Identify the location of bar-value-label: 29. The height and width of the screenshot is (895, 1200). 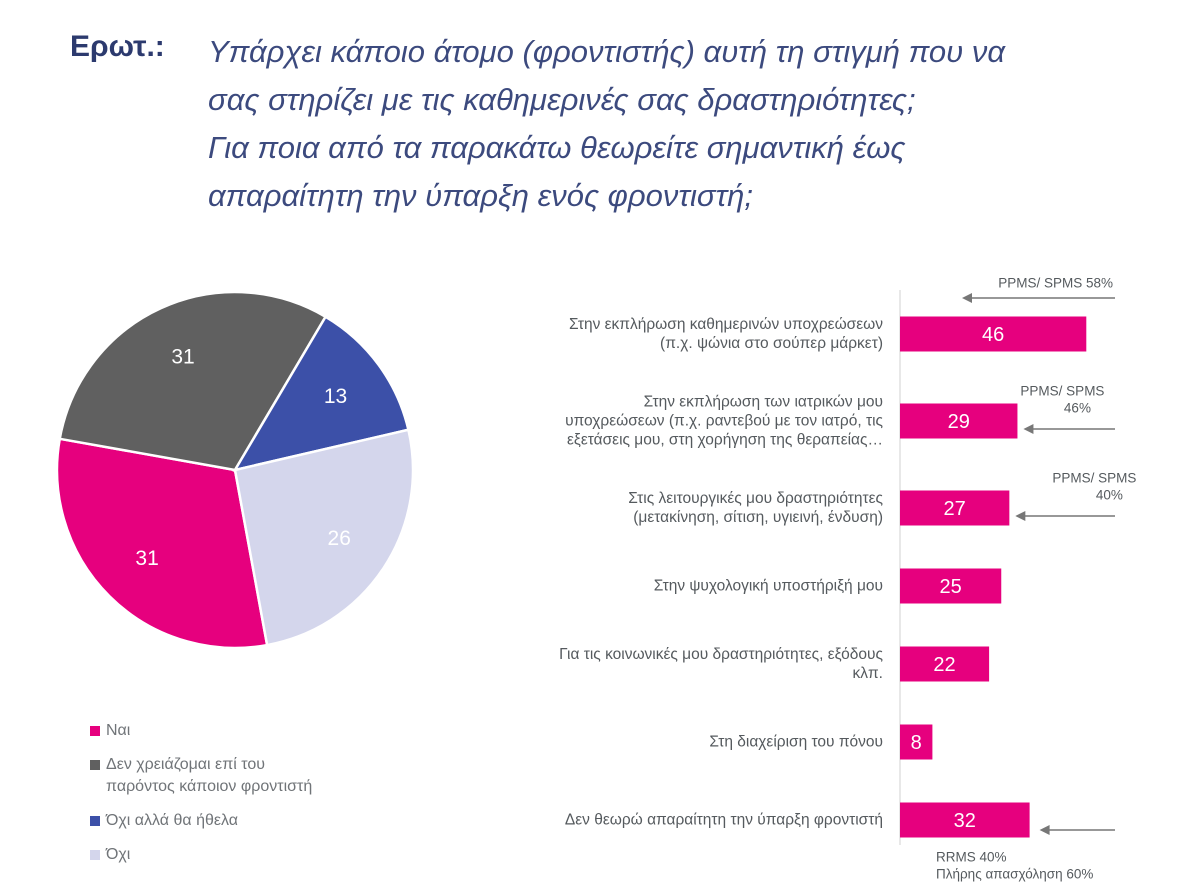
(959, 422).